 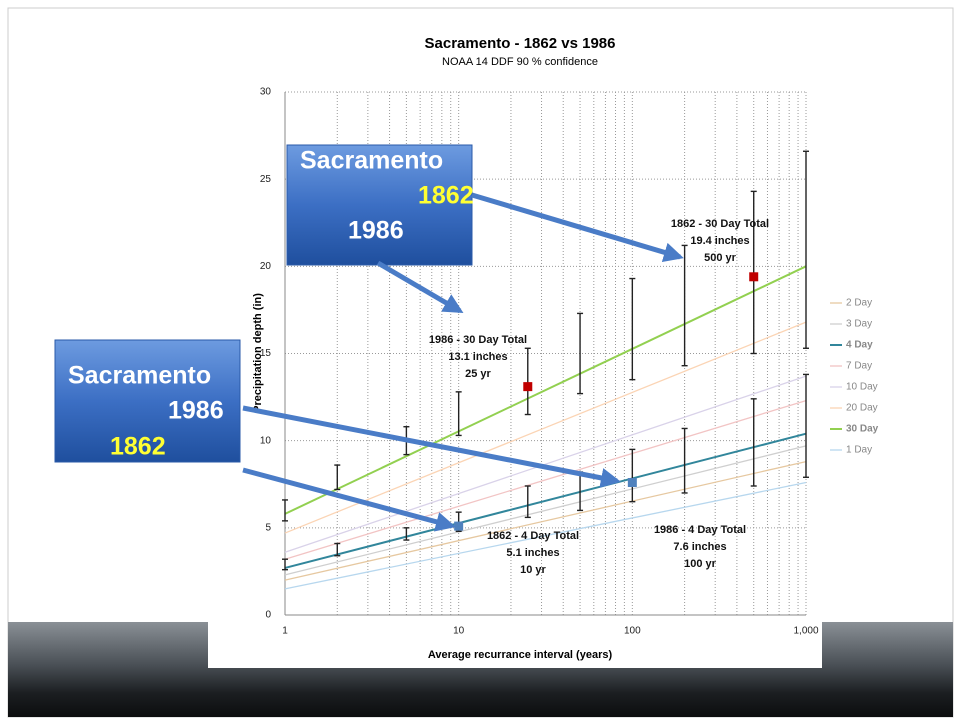 I want to click on legend-label: 30 Day, so click(x=862, y=429).